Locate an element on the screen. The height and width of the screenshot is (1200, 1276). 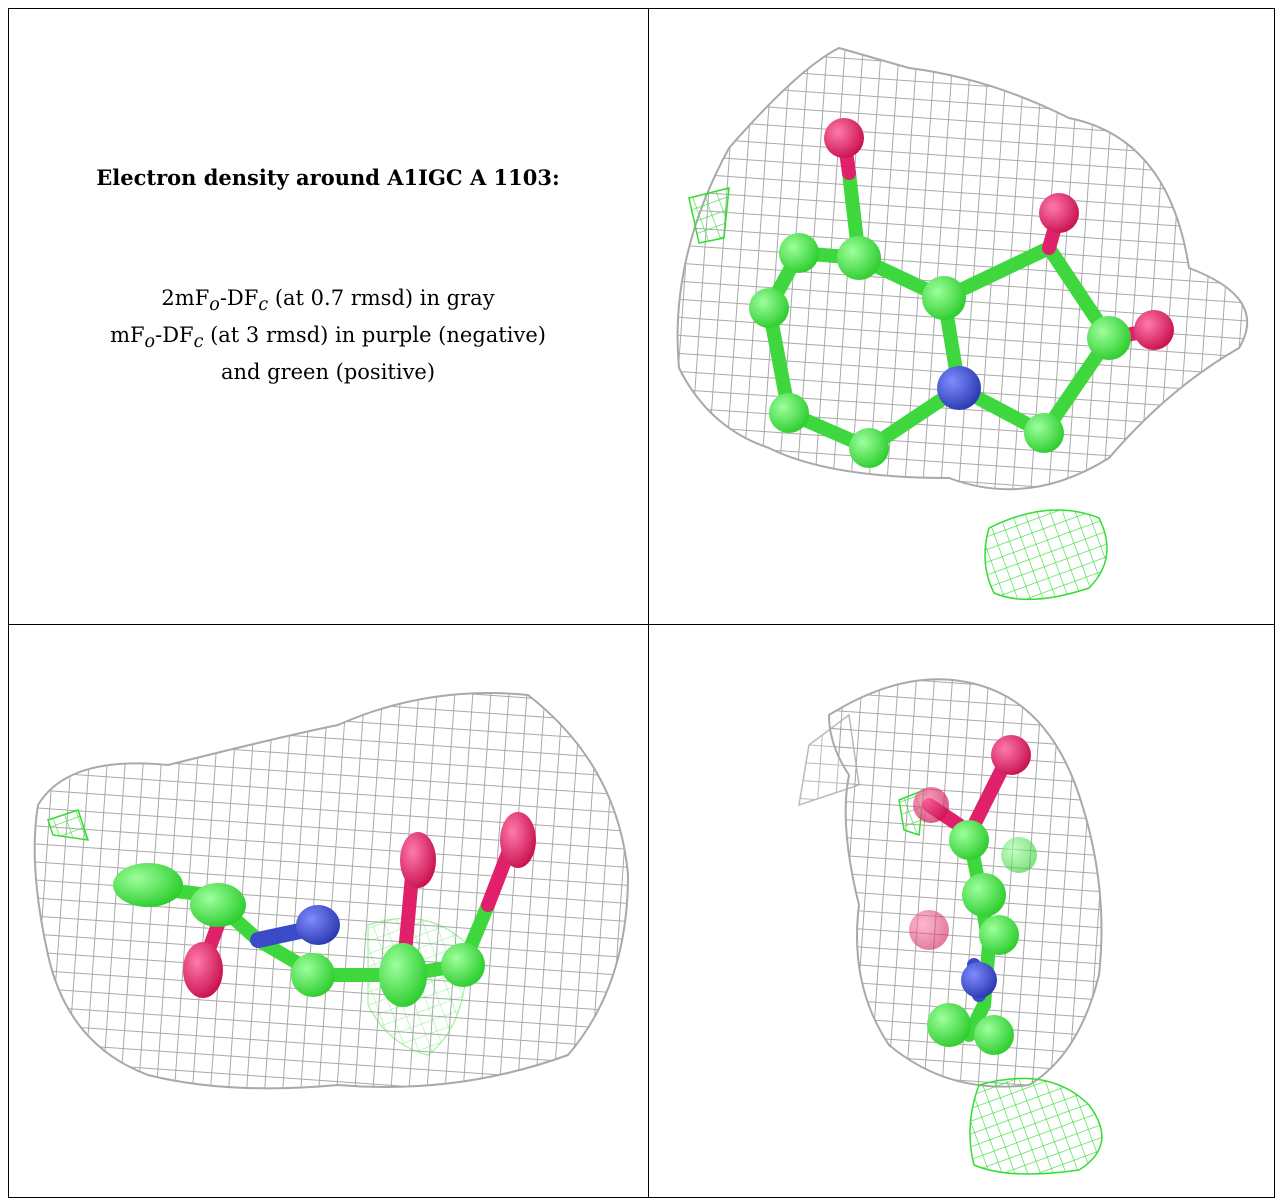
caption-line-1: 2mFo-DFc (at 0.7 rmsd) in gray is located at coordinates (328, 301).